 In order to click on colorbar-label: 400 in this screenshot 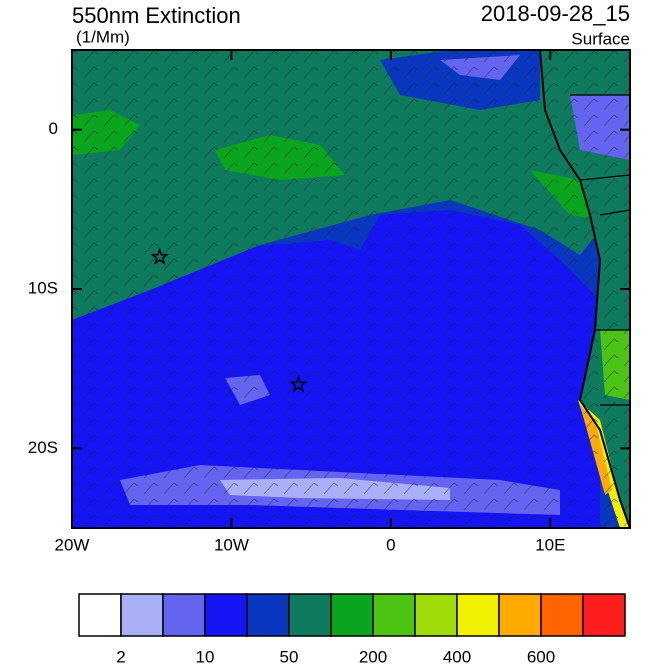, I will do `click(457, 656)`.